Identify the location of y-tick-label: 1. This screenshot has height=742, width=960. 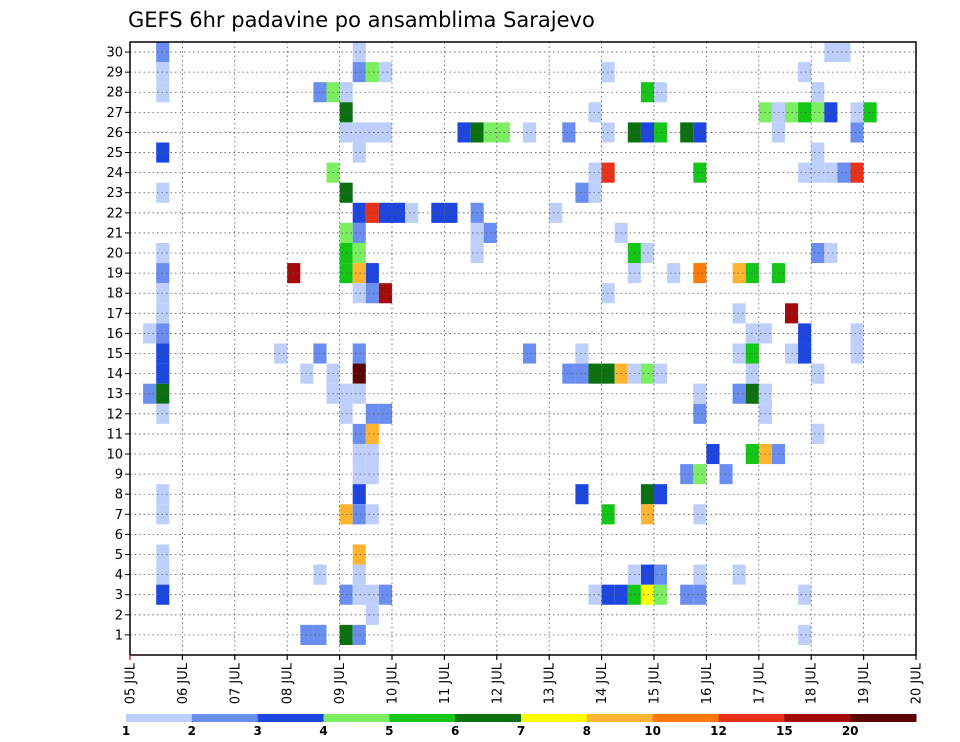
(119, 635).